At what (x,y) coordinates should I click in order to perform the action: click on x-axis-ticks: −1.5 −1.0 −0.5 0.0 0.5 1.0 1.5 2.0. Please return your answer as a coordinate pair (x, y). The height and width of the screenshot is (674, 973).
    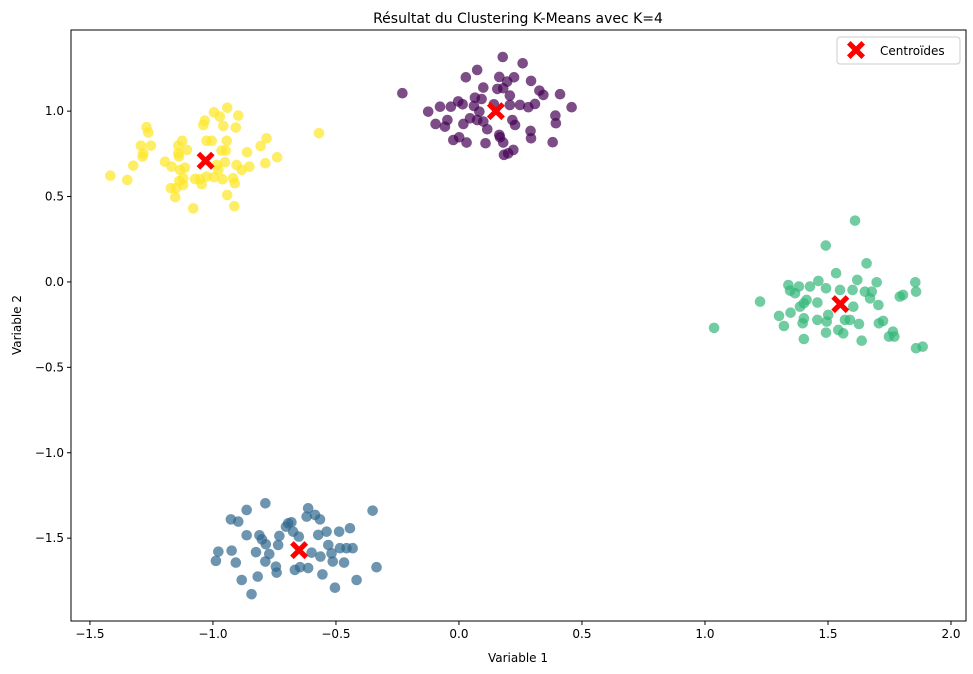
    Looking at the image, I should click on (518, 631).